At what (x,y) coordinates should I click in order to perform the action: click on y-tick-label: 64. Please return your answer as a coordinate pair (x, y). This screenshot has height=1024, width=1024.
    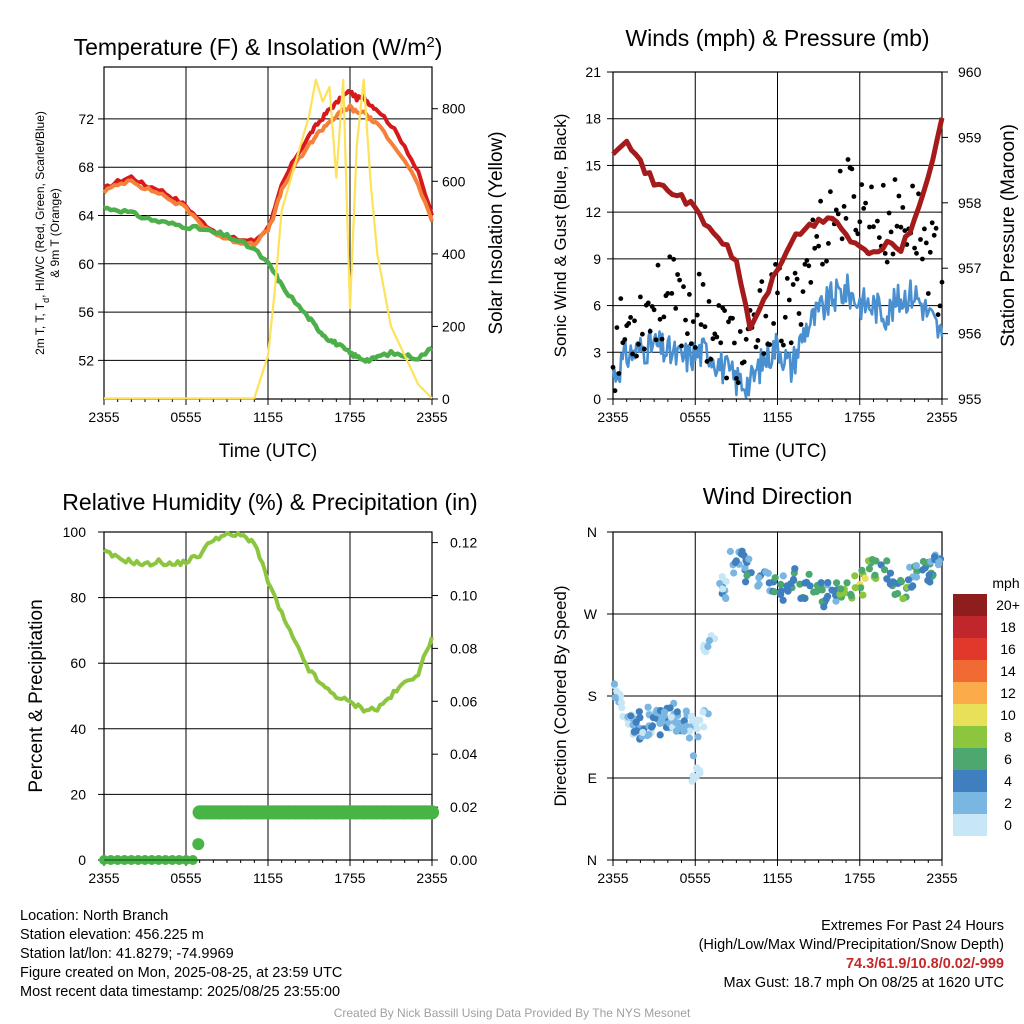
    Looking at the image, I should click on (86, 215).